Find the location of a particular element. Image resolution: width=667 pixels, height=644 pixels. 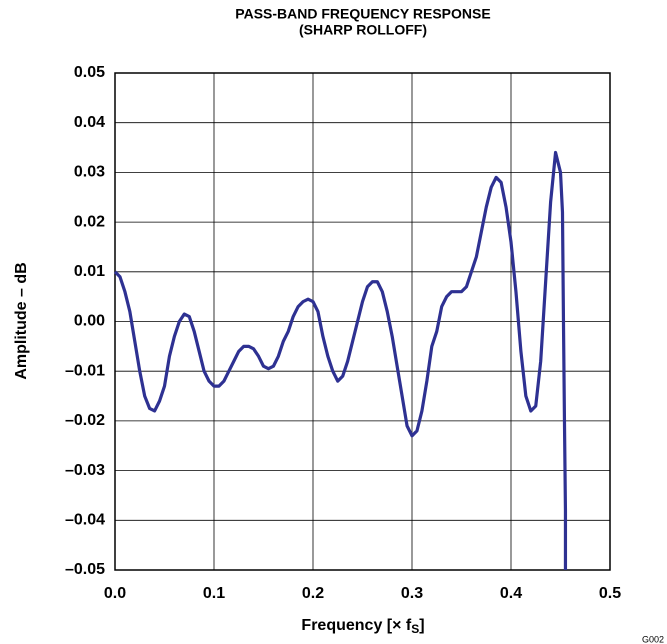

y-tick-label: –0.03 is located at coordinates (85, 470).